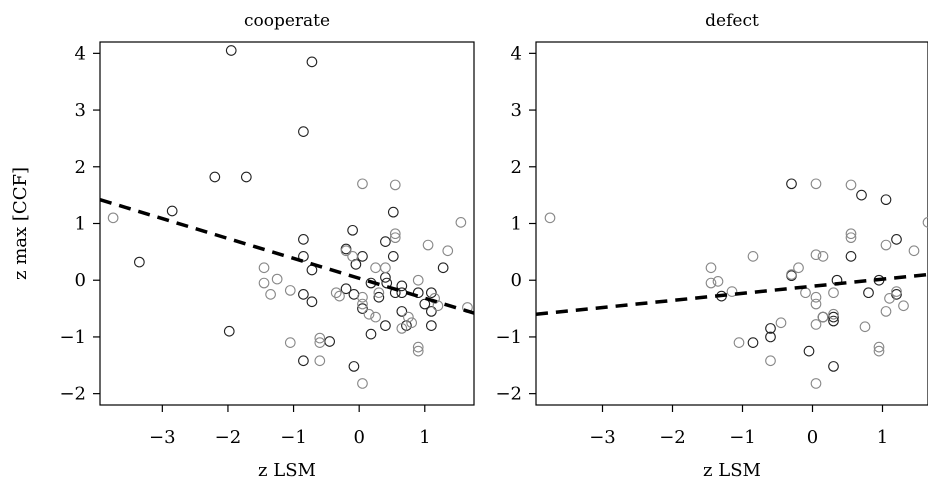  What do you see at coordinates (287, 21) in the screenshot?
I see `chart-title: cooperate` at bounding box center [287, 21].